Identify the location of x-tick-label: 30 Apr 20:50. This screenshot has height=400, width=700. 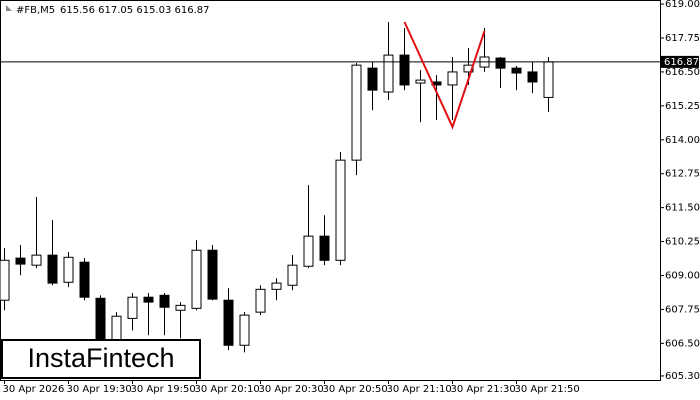
(355, 389).